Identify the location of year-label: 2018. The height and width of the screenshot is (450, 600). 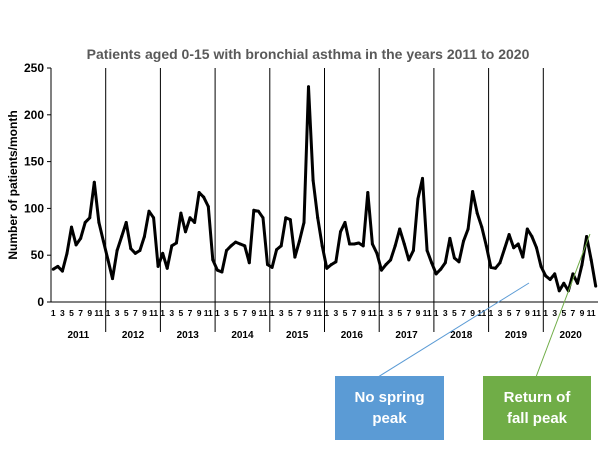
(461, 335).